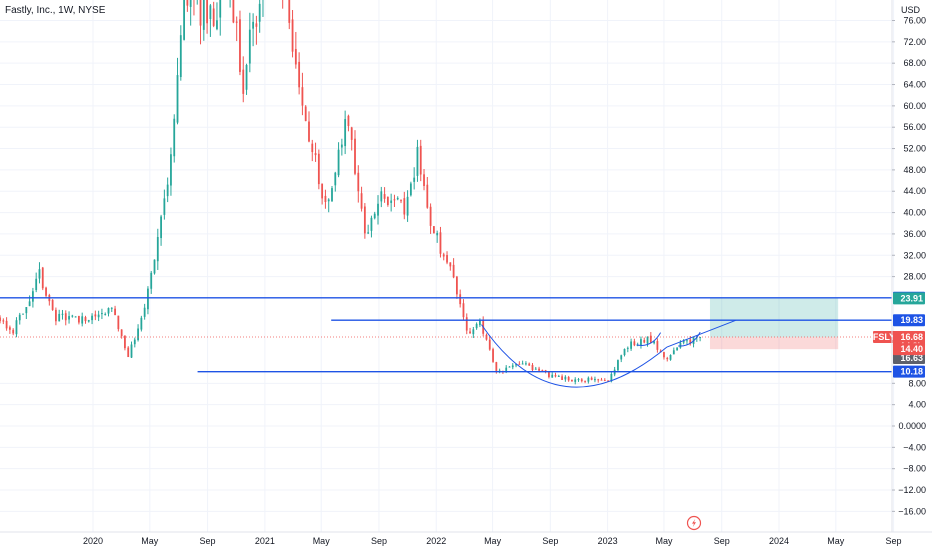  What do you see at coordinates (917, 405) in the screenshot?
I see `price-tick-label: 4.00` at bounding box center [917, 405].